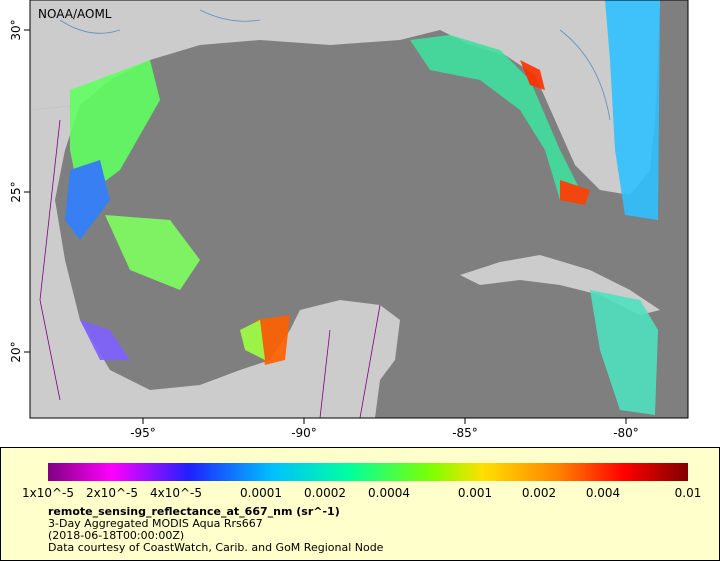  What do you see at coordinates (155, 523) in the screenshot?
I see `legend-line: 3-Day Aggregated MODIS Aqua Rrs667` at bounding box center [155, 523].